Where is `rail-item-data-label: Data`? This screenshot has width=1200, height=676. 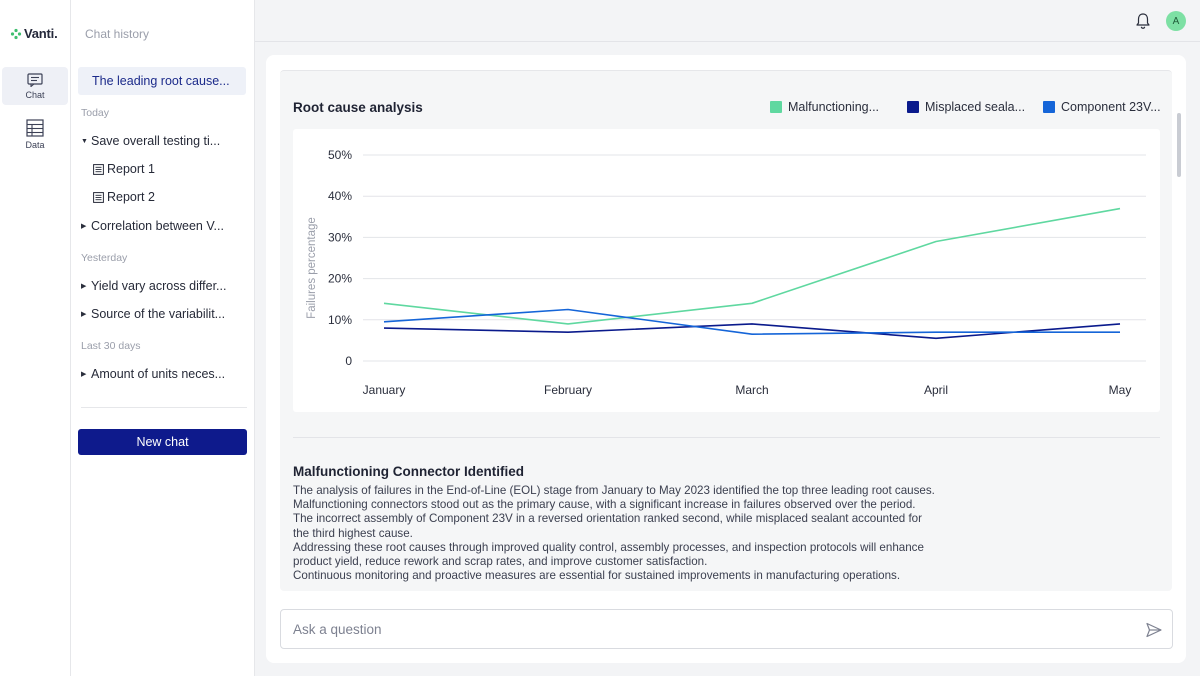 rail-item-data-label: Data is located at coordinates (35, 144).